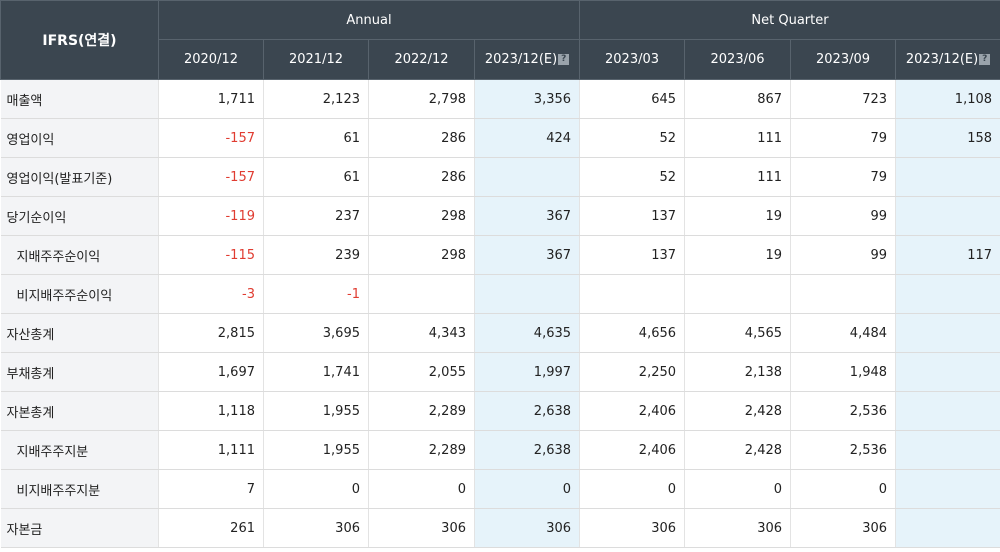  I want to click on period-header: 2023/03, so click(632, 59).